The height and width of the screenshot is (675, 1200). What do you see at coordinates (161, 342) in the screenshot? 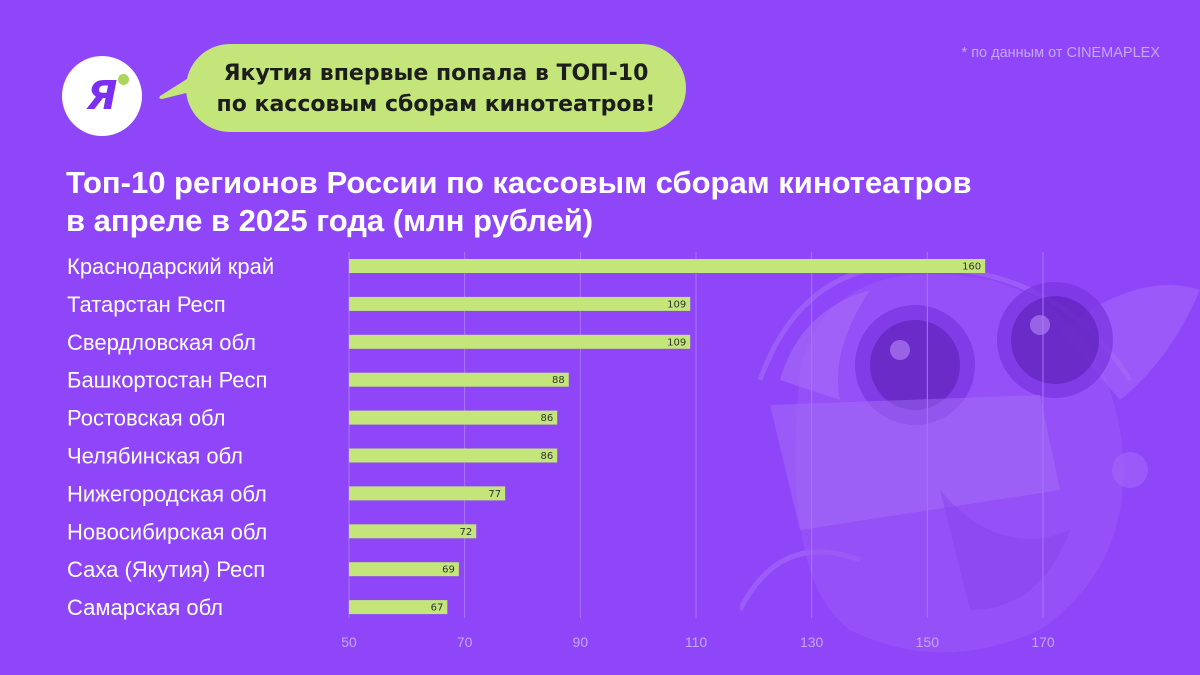
I see `category-label: Свердловская обл` at bounding box center [161, 342].